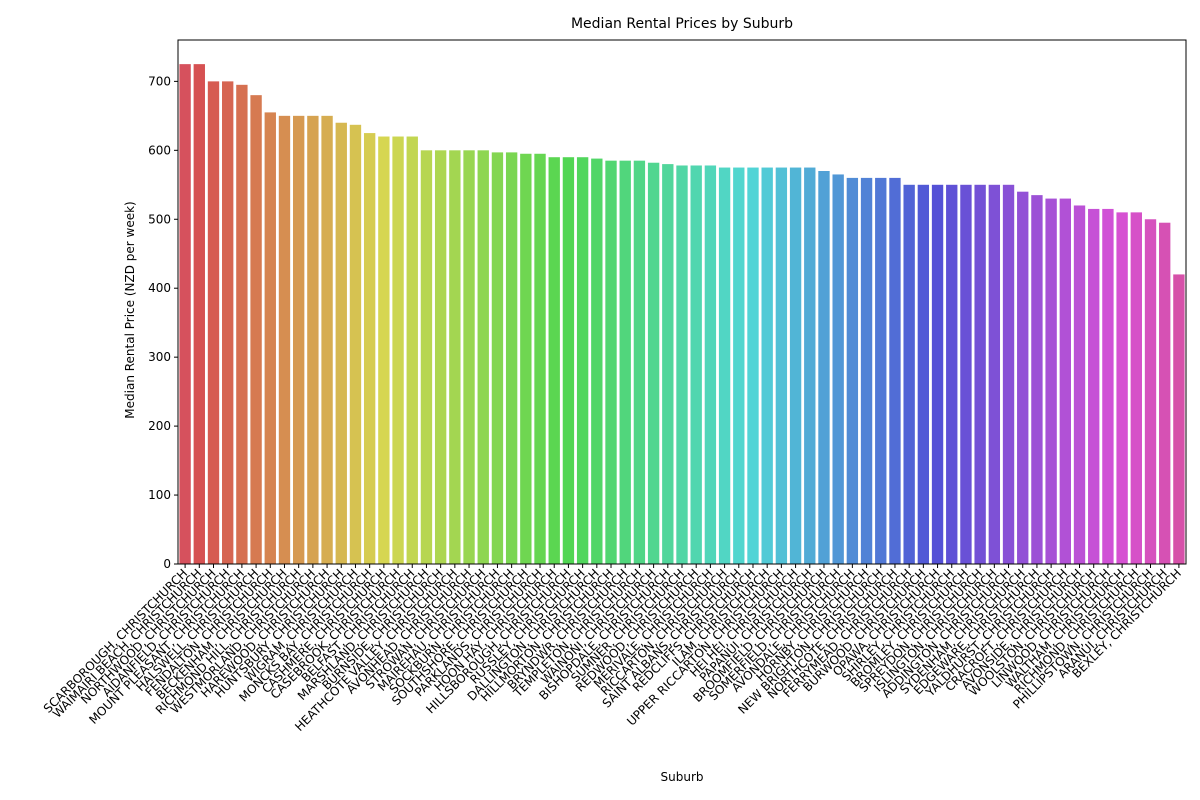 The height and width of the screenshot is (800, 1200). I want to click on x-axis-label: Suburb, so click(682, 777).